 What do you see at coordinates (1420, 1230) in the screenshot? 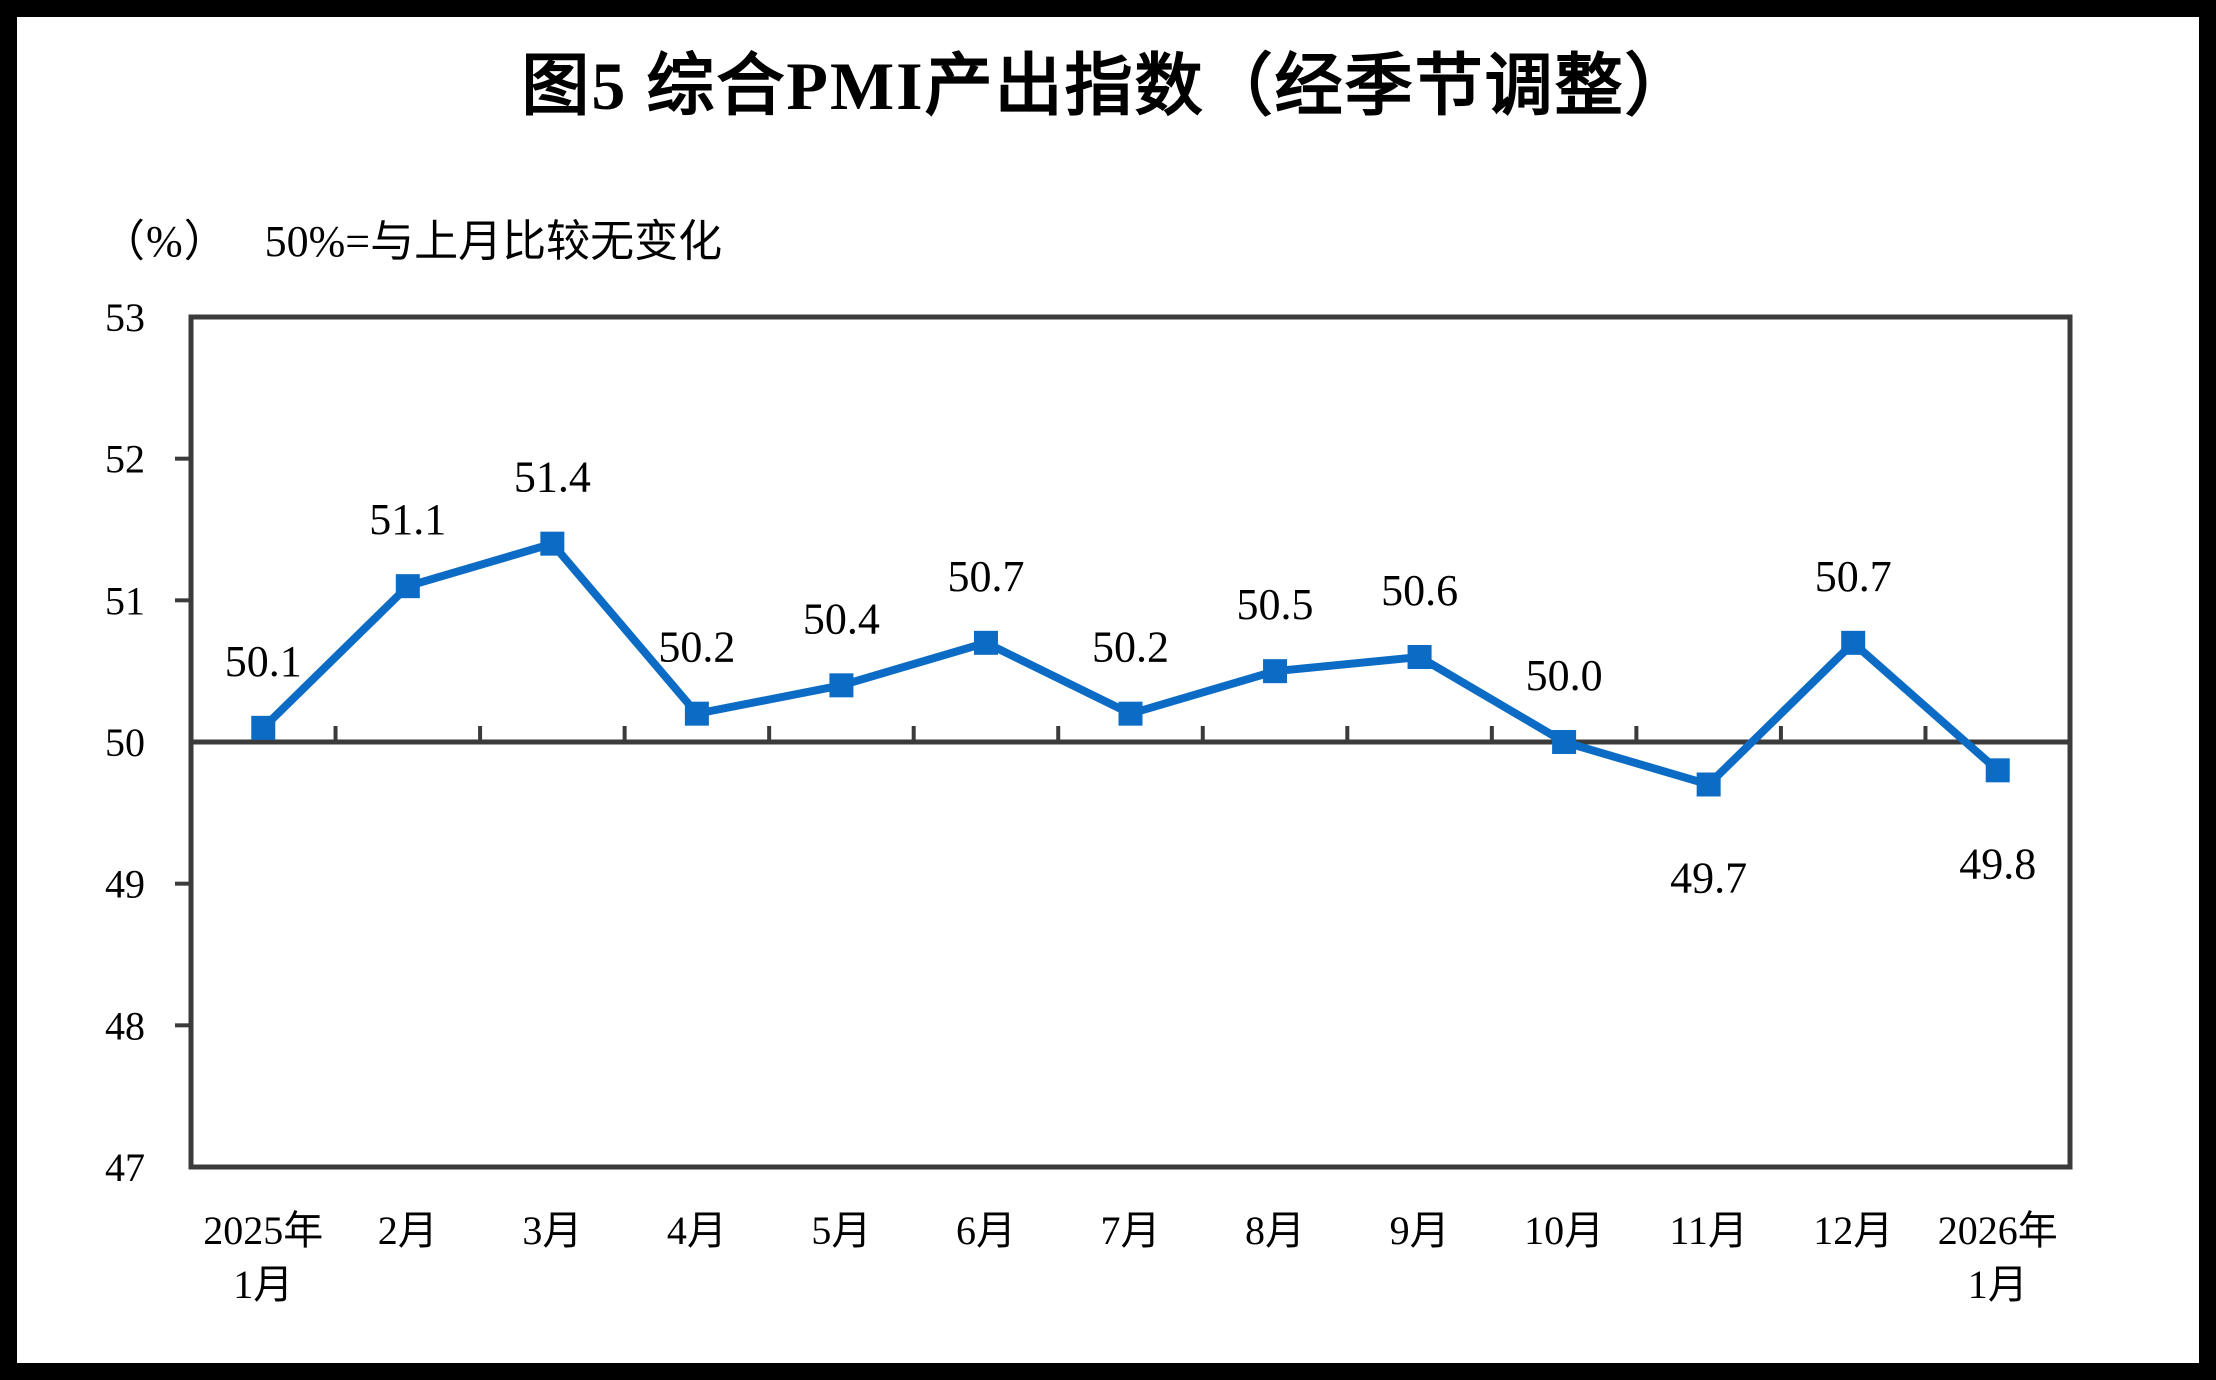
I see `x-axis-category-label: 9月` at bounding box center [1420, 1230].